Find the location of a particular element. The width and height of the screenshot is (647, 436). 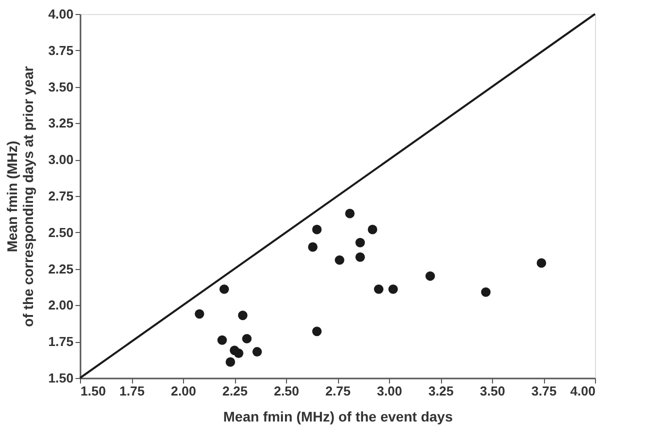

y-tick-label: 3.00 is located at coordinates (61, 160).